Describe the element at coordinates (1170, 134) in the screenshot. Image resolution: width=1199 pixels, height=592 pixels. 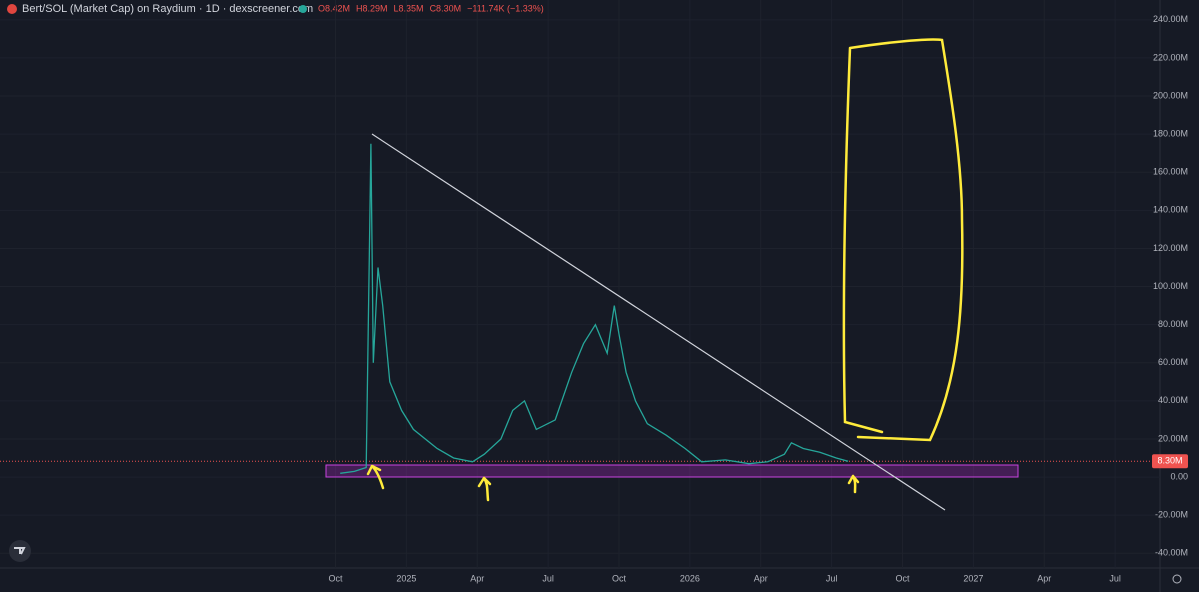
I see `y-tick-label: 180.00M` at that location.